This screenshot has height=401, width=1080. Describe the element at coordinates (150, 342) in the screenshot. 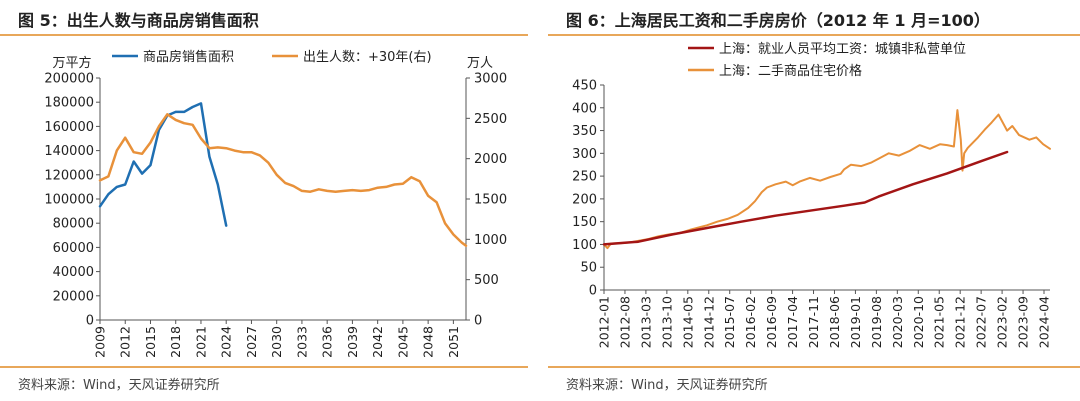

I see `x-tick-label: 2015` at that location.